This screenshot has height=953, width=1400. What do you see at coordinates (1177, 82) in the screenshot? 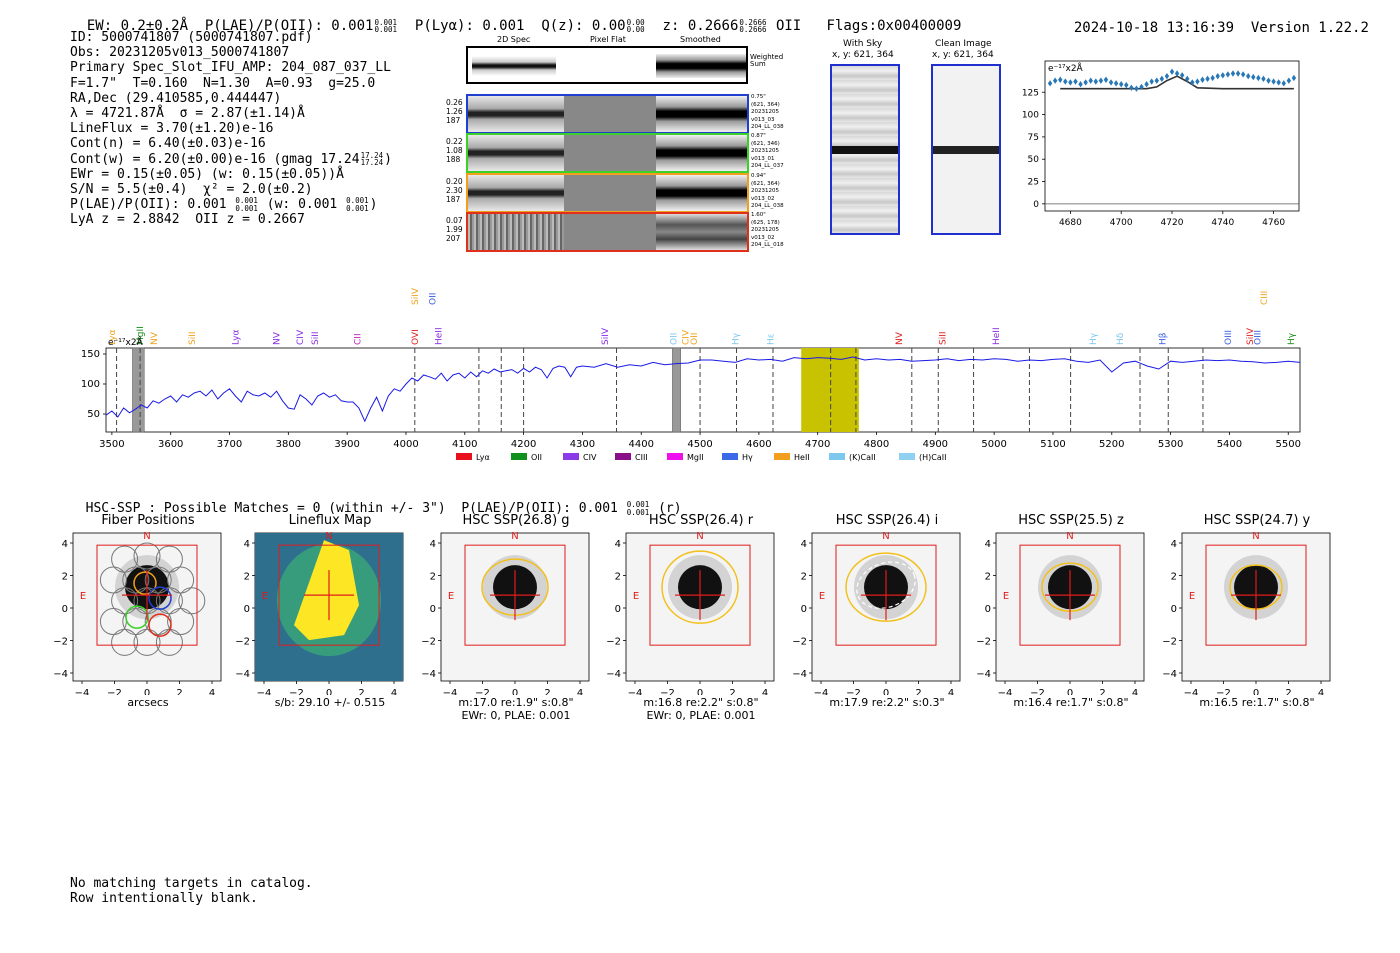
I see `fit-model-line` at bounding box center [1177, 82].